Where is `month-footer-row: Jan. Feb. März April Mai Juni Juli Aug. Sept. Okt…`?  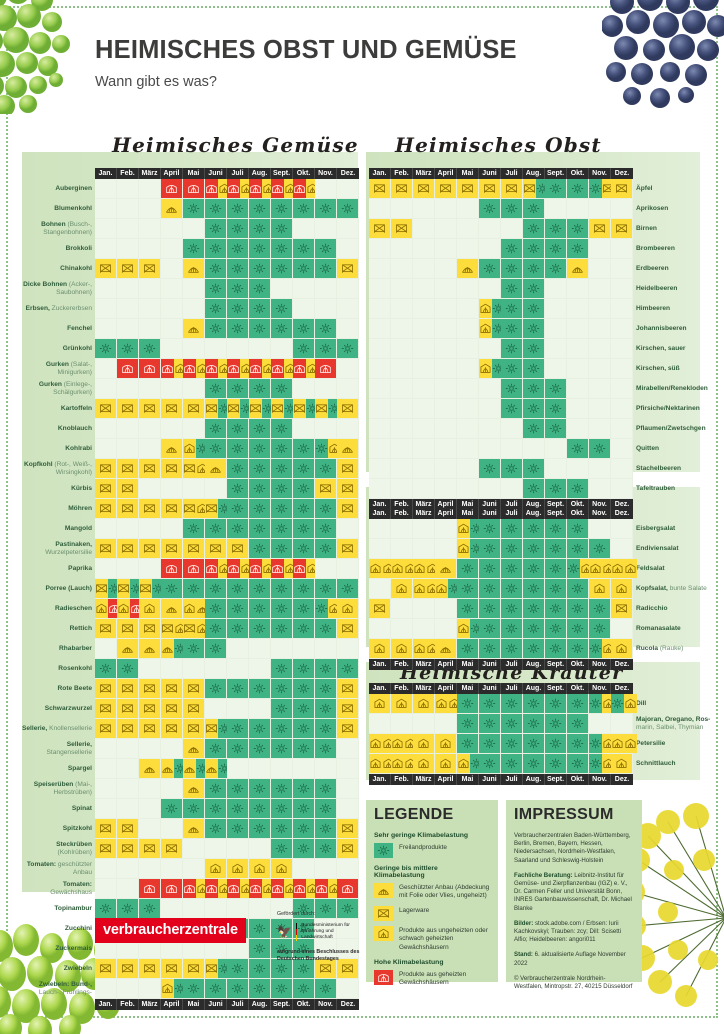 month-footer-row: Jan. Feb. März April Mai Juni Juli Aug. Sept. Okt… is located at coordinates (501, 779).